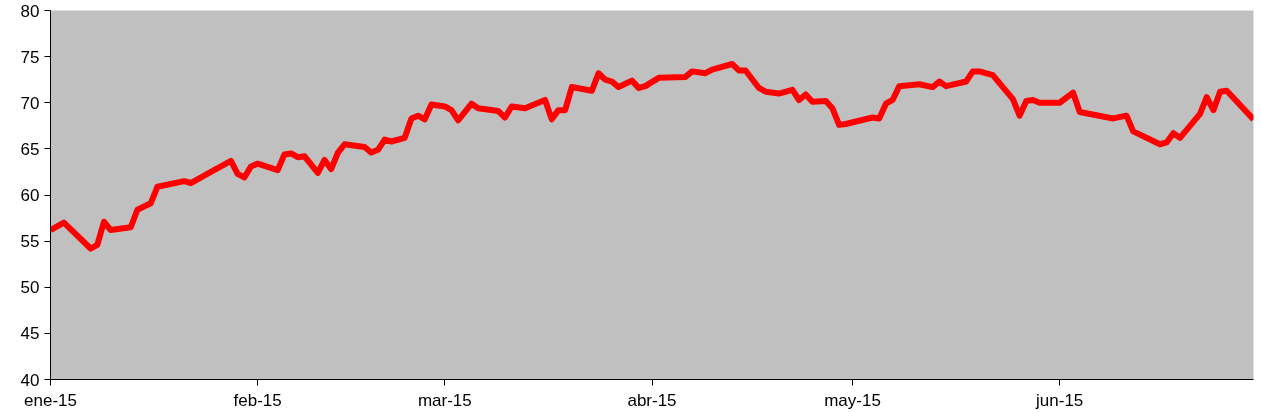  Describe the element at coordinates (444, 400) in the screenshot. I see `x-tick-label: mar-15` at that location.